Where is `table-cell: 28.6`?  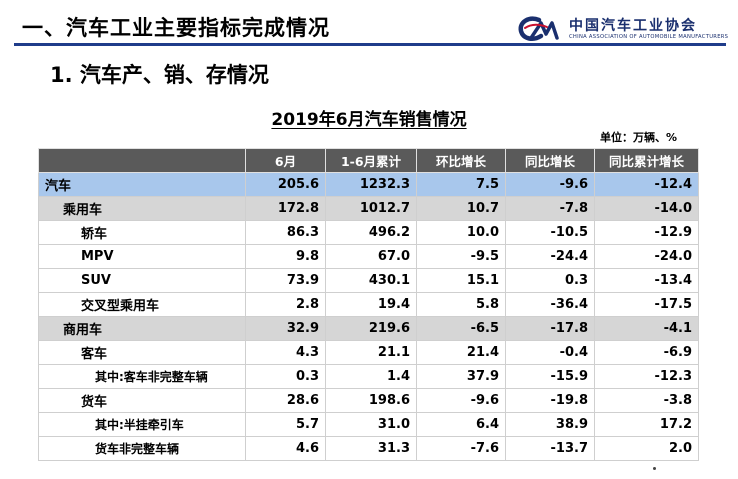 table-cell: 28.6 is located at coordinates (285, 400).